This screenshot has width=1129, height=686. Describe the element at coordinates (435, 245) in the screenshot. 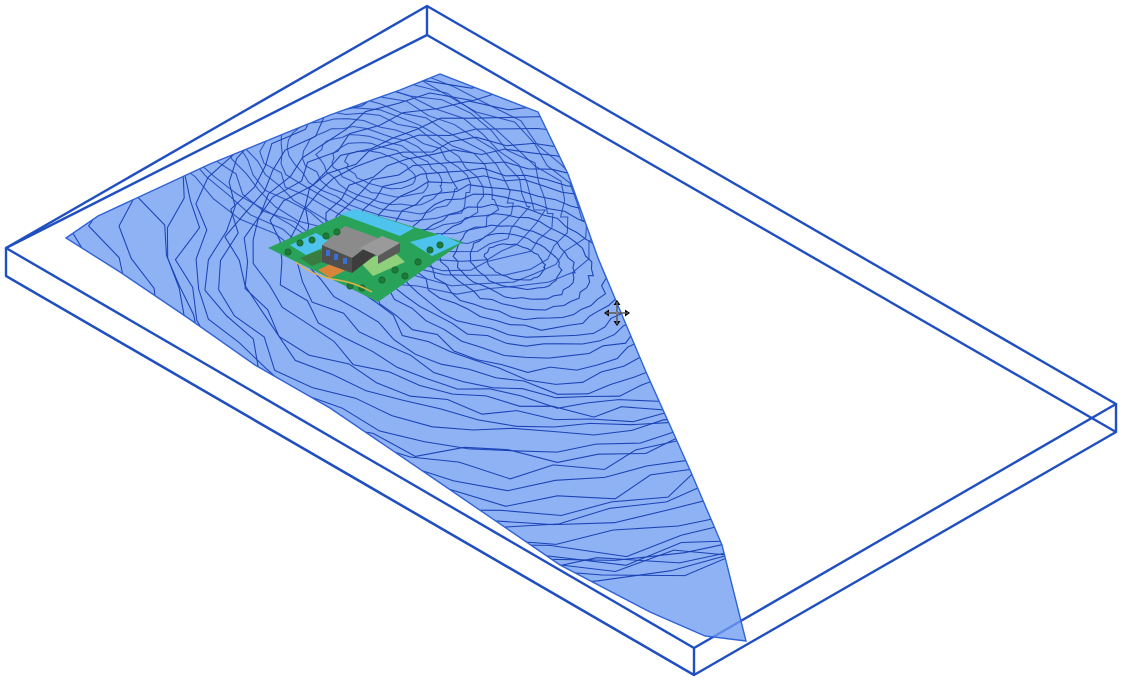

I see `site-pad-water-east` at that location.